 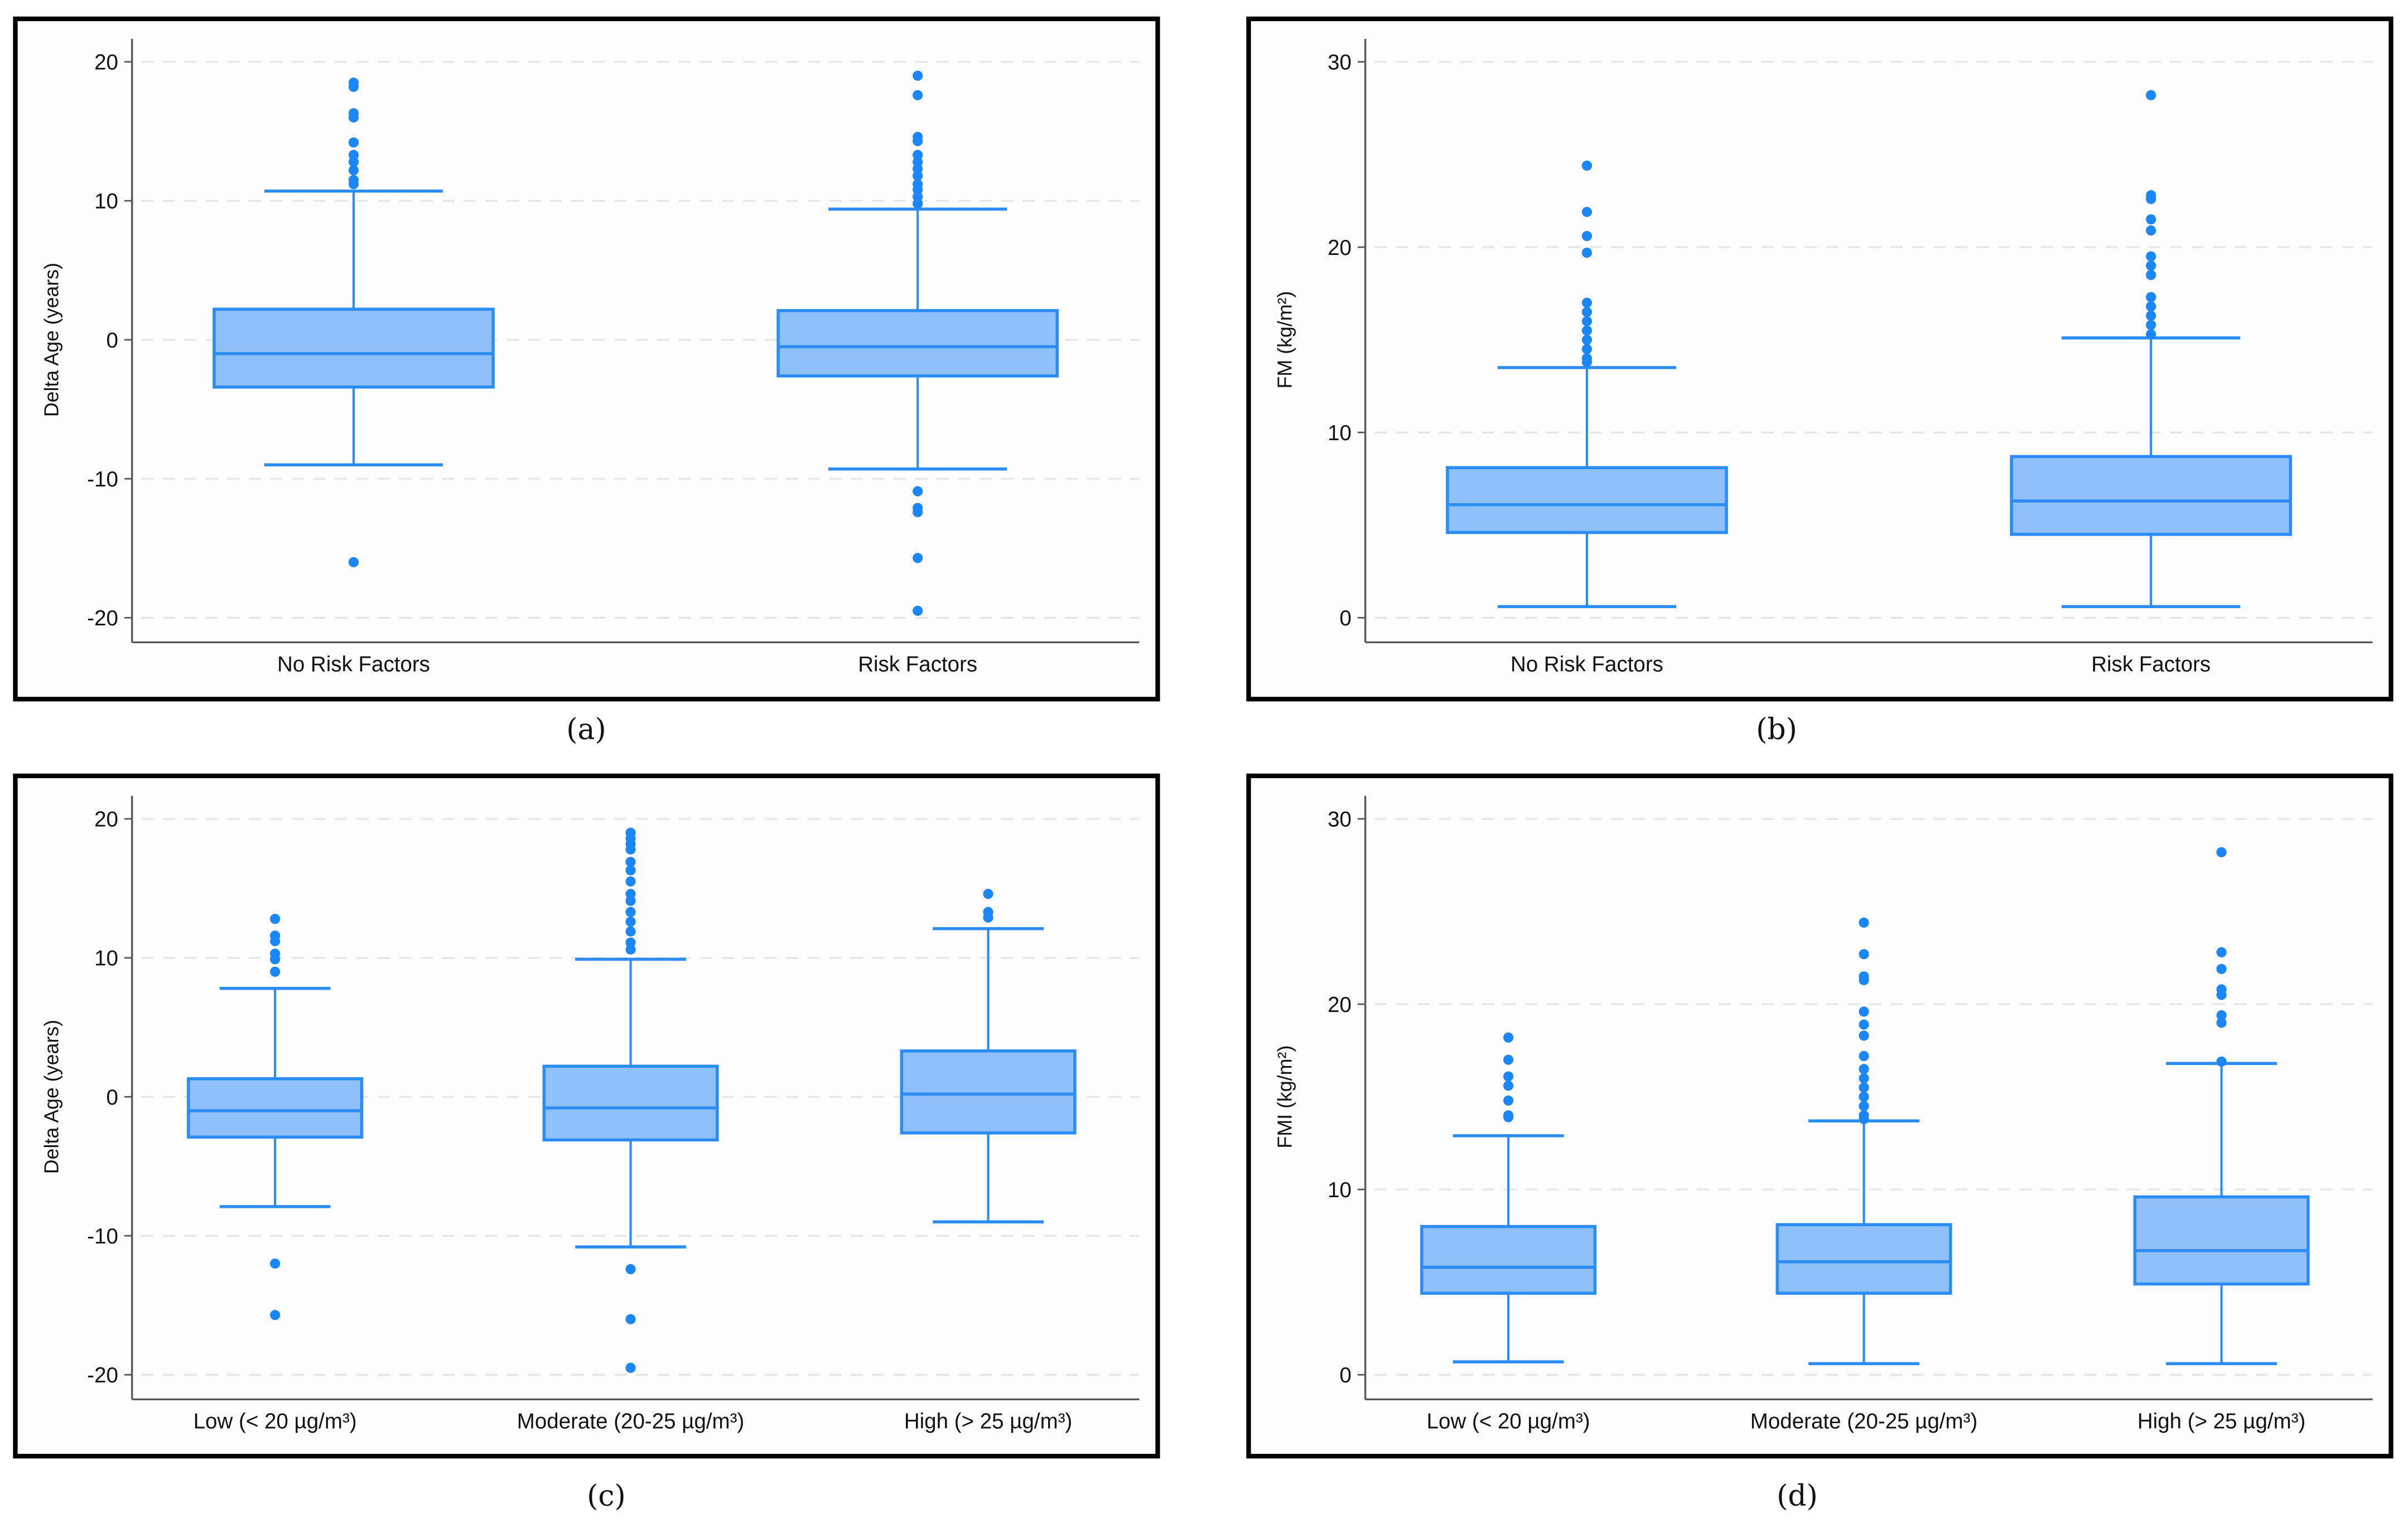 What do you see at coordinates (1776, 729) in the screenshot?
I see `caption-b: (b)` at bounding box center [1776, 729].